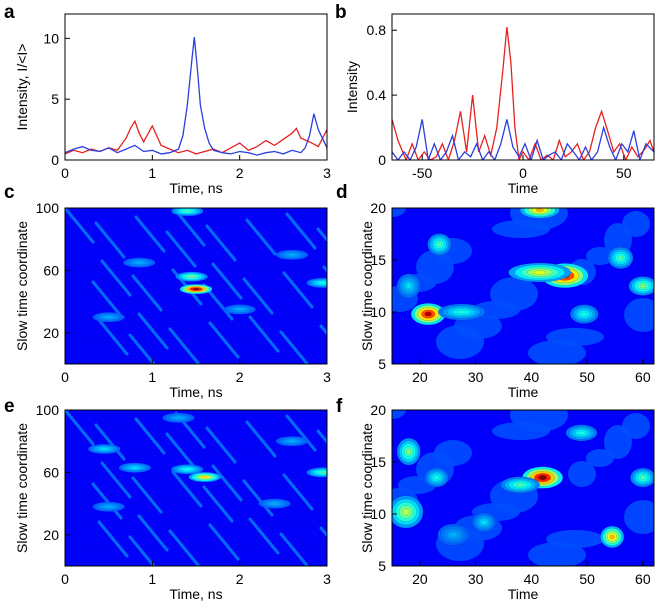 This screenshot has width=655, height=605. What do you see at coordinates (378, 312) in the screenshot?
I see `y-tick-label-d-1: 10` at bounding box center [378, 312].